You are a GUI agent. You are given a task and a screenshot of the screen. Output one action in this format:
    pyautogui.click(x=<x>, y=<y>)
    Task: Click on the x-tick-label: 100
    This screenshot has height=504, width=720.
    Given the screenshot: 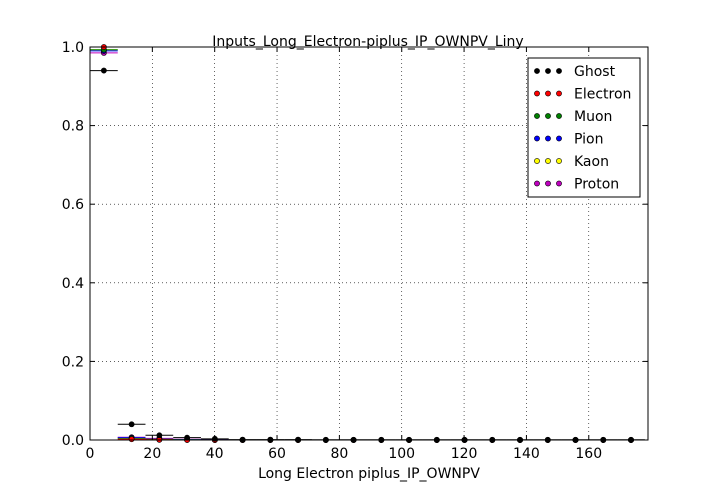 What is the action you would take?
    pyautogui.click(x=401, y=454)
    